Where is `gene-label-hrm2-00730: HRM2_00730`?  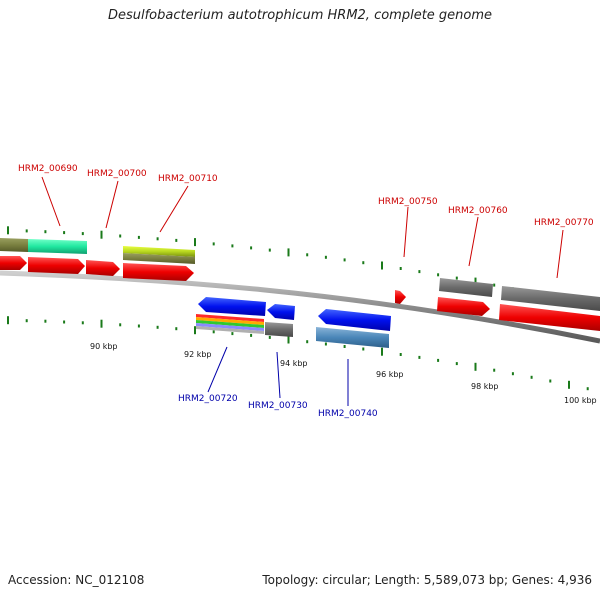
gene-label-hrm2-00730: HRM2_00730 is located at coordinates (278, 406).